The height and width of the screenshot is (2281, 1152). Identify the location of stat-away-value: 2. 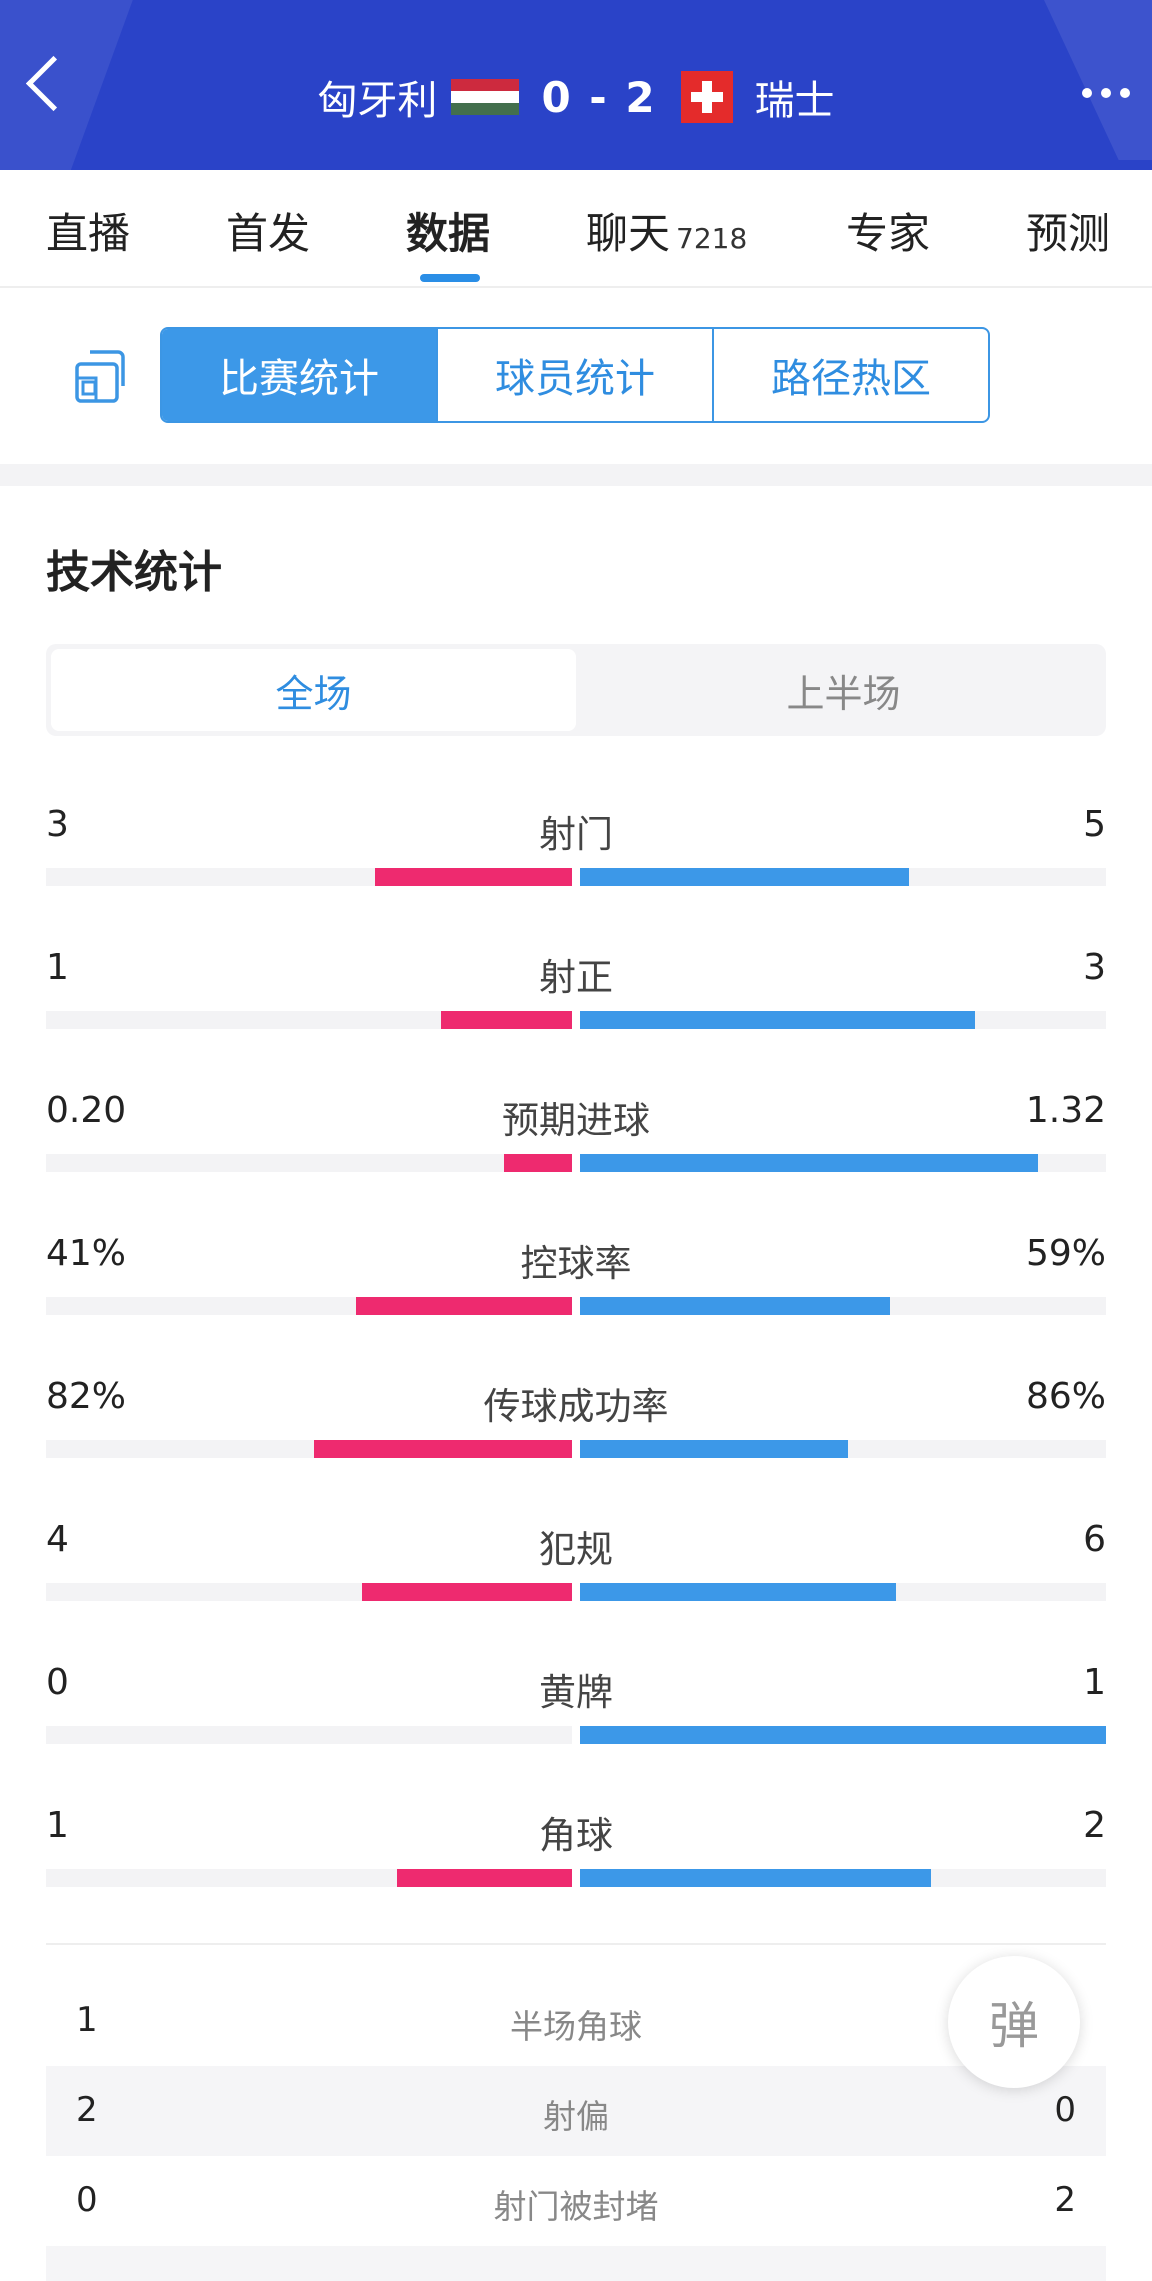
(1094, 1825).